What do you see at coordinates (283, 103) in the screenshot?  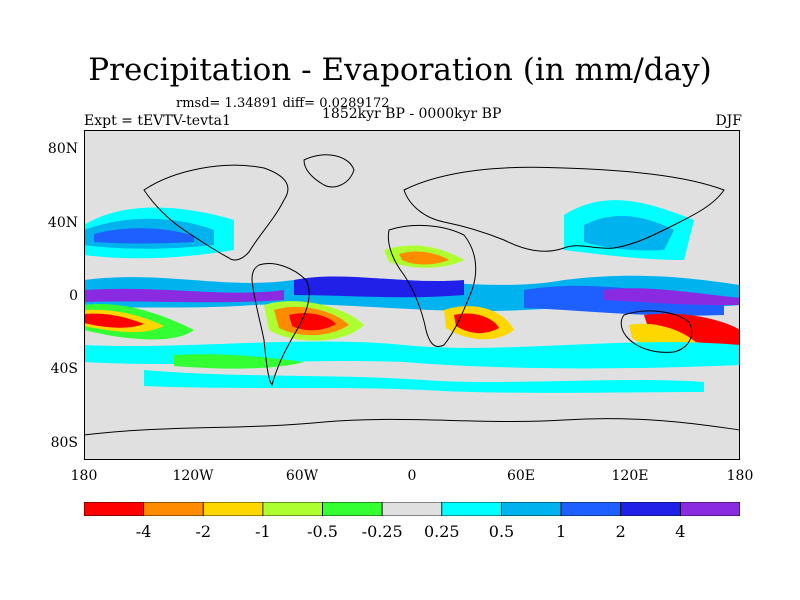 I see `stats-text: rmsd= 1.34891 diff= 0.0289172` at bounding box center [283, 103].